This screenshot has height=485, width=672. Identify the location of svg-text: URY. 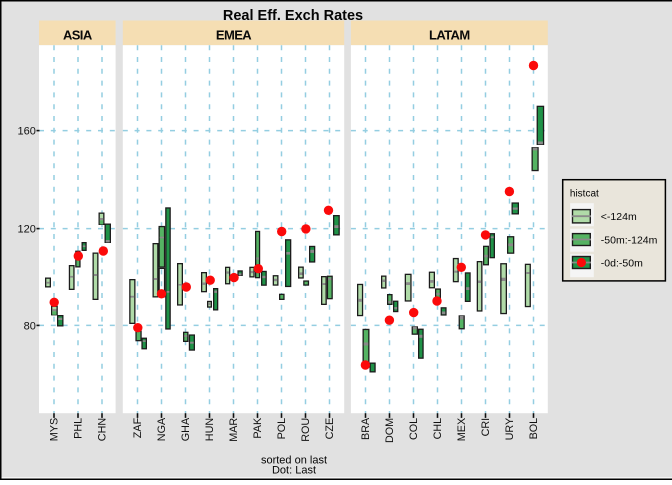
(510, 429).